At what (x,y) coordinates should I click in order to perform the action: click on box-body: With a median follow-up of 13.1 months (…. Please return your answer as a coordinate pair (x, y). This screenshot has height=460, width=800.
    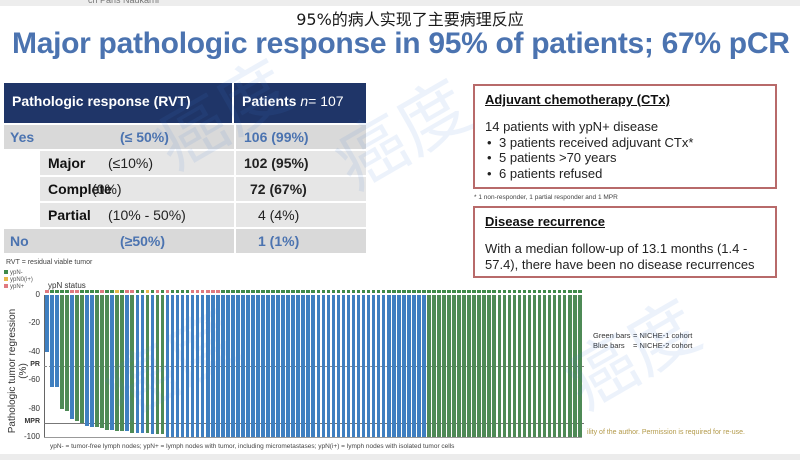
    Looking at the image, I should click on (620, 256).